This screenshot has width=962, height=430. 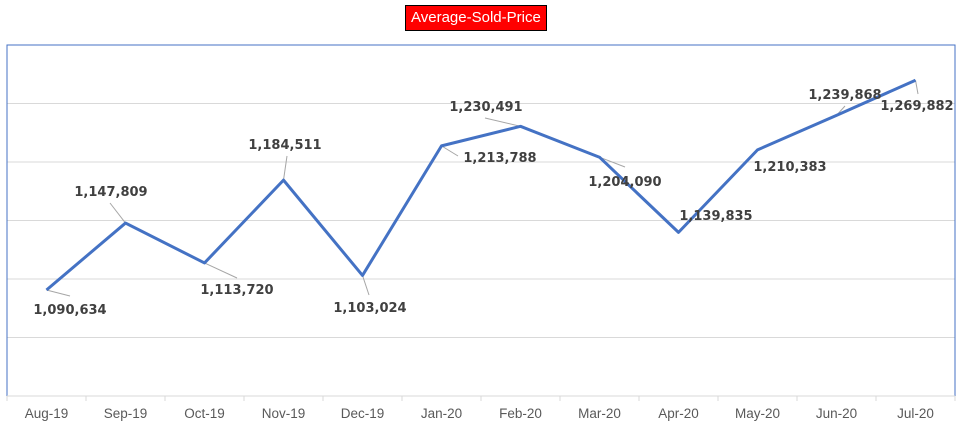 I want to click on x-tick-label: Apr-20, so click(x=678, y=413).